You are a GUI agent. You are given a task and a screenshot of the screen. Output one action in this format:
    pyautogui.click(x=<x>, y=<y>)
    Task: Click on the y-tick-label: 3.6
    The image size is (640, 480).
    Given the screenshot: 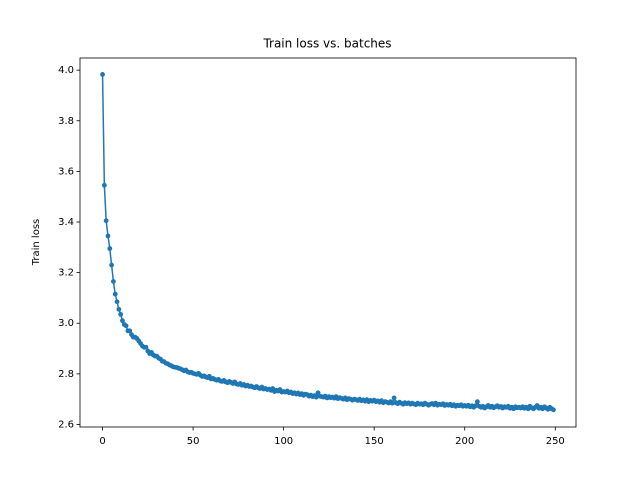 What is the action you would take?
    pyautogui.click(x=66, y=171)
    